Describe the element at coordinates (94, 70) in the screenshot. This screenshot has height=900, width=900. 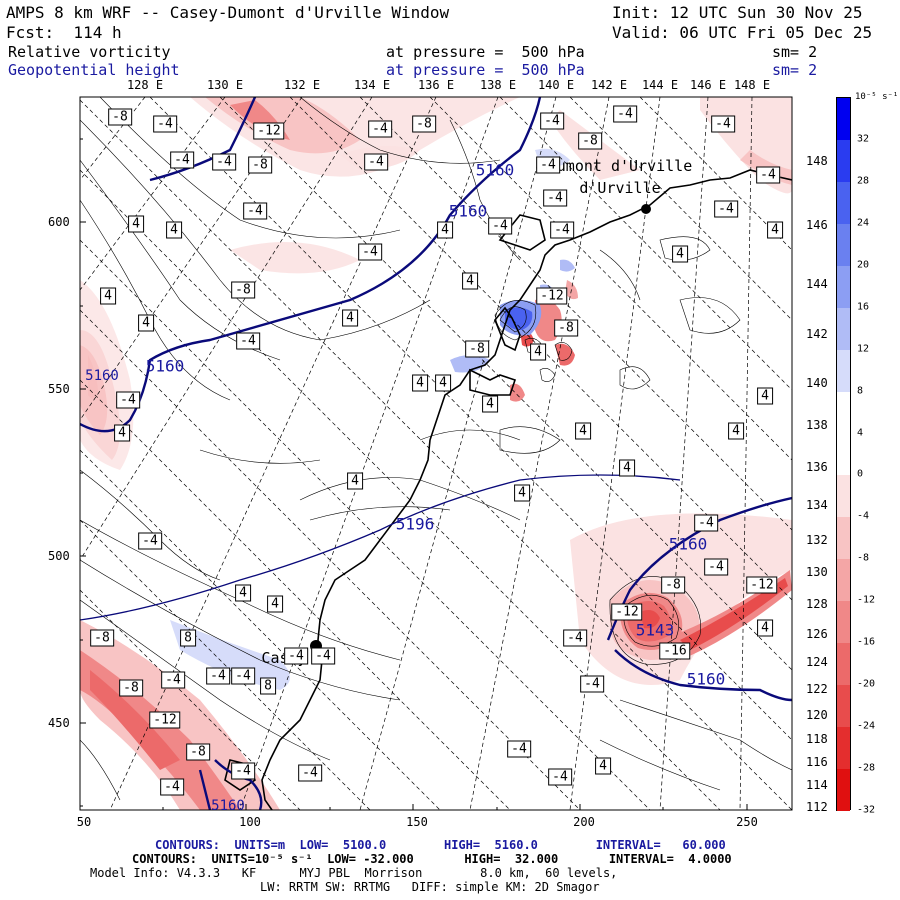
I see `field2-name: Geopotential height` at that location.